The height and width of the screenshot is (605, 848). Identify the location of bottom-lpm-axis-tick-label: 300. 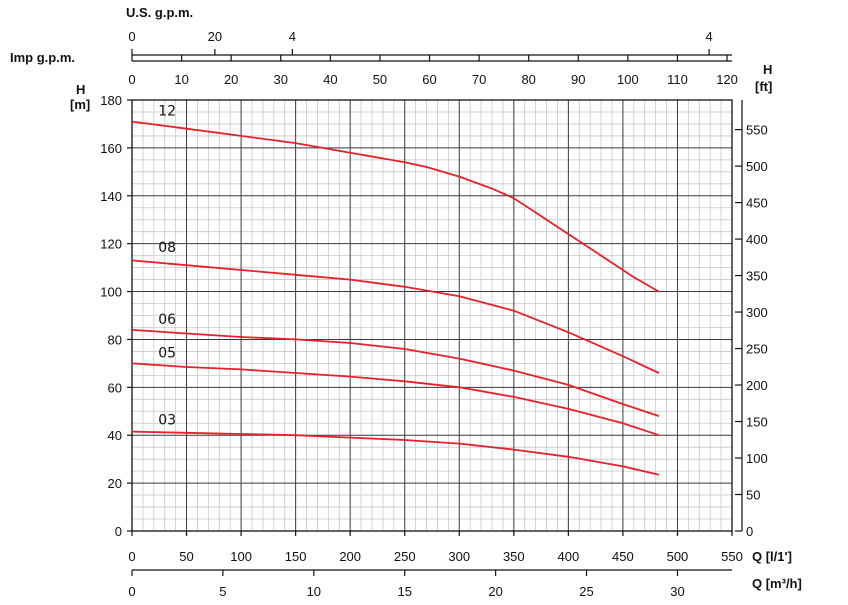
(459, 556).